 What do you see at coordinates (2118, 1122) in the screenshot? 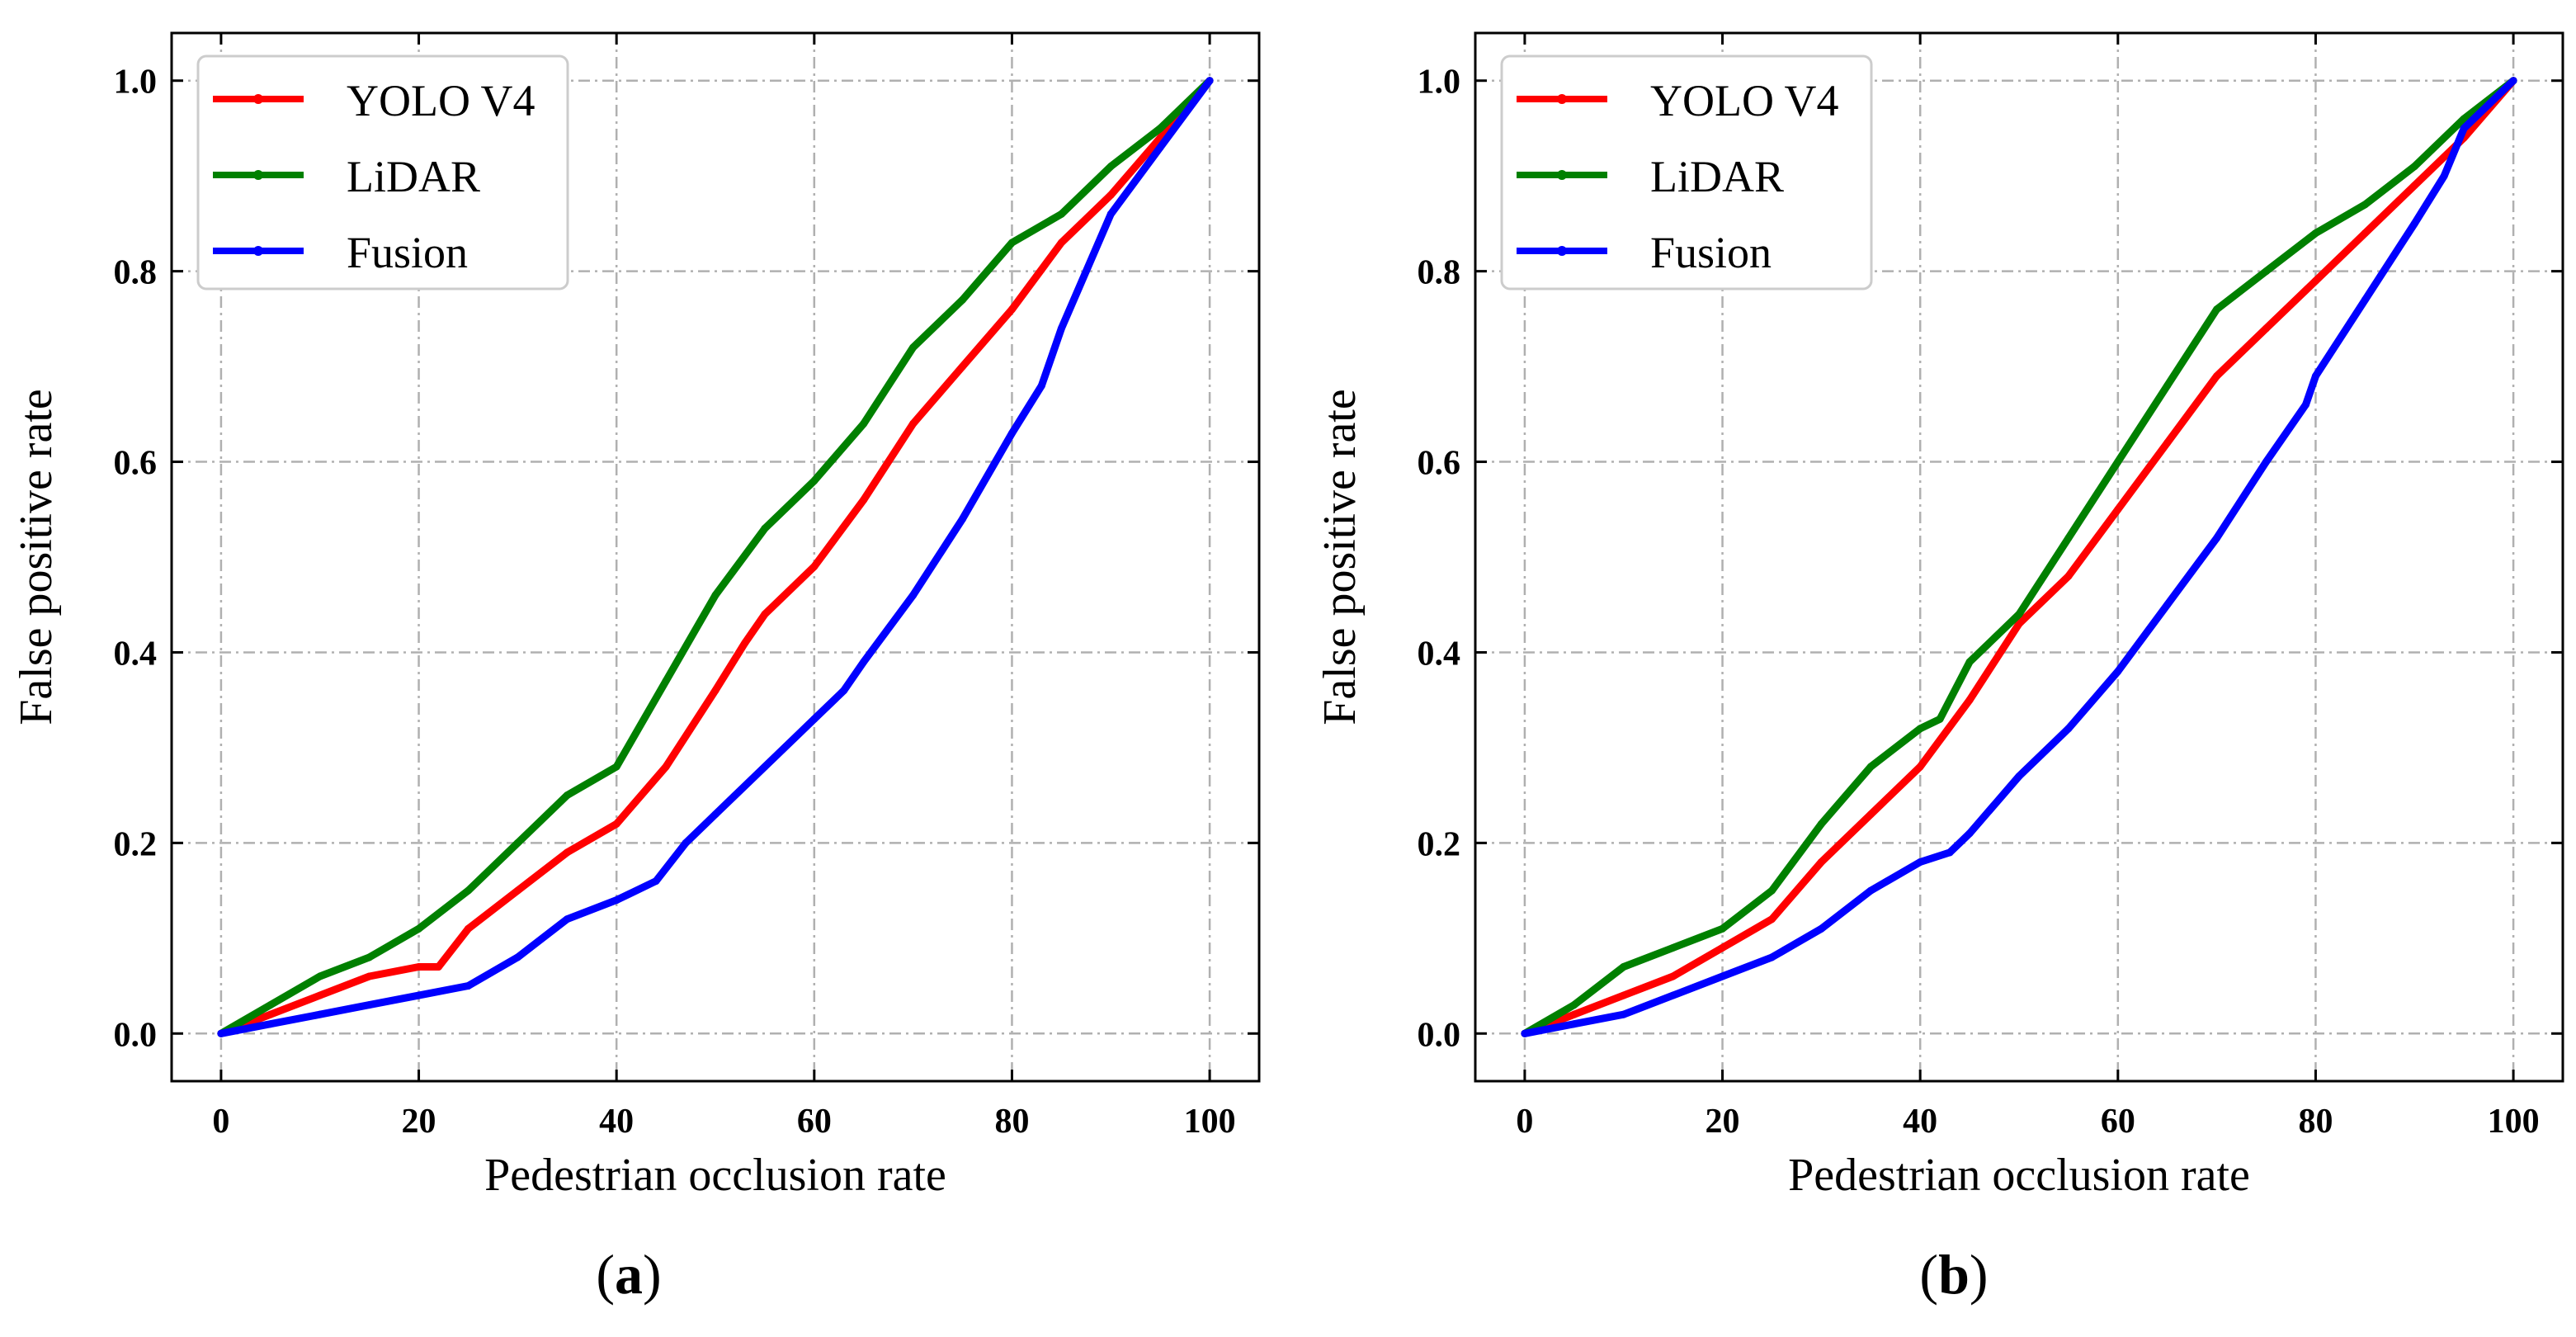
I see `x-tick-label-3: 60` at bounding box center [2118, 1122].